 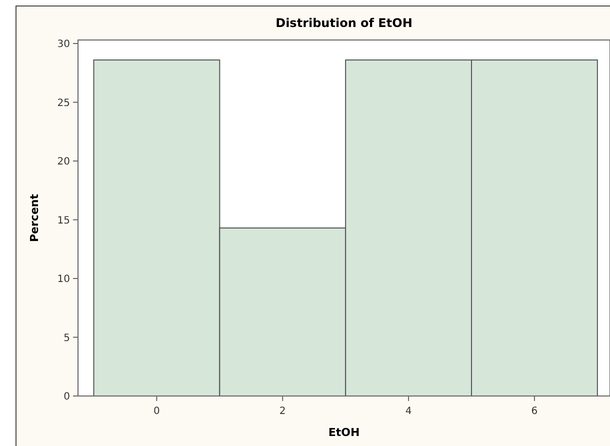 What do you see at coordinates (63, 103) in the screenshot?
I see `y-tick-label: 25` at bounding box center [63, 103].